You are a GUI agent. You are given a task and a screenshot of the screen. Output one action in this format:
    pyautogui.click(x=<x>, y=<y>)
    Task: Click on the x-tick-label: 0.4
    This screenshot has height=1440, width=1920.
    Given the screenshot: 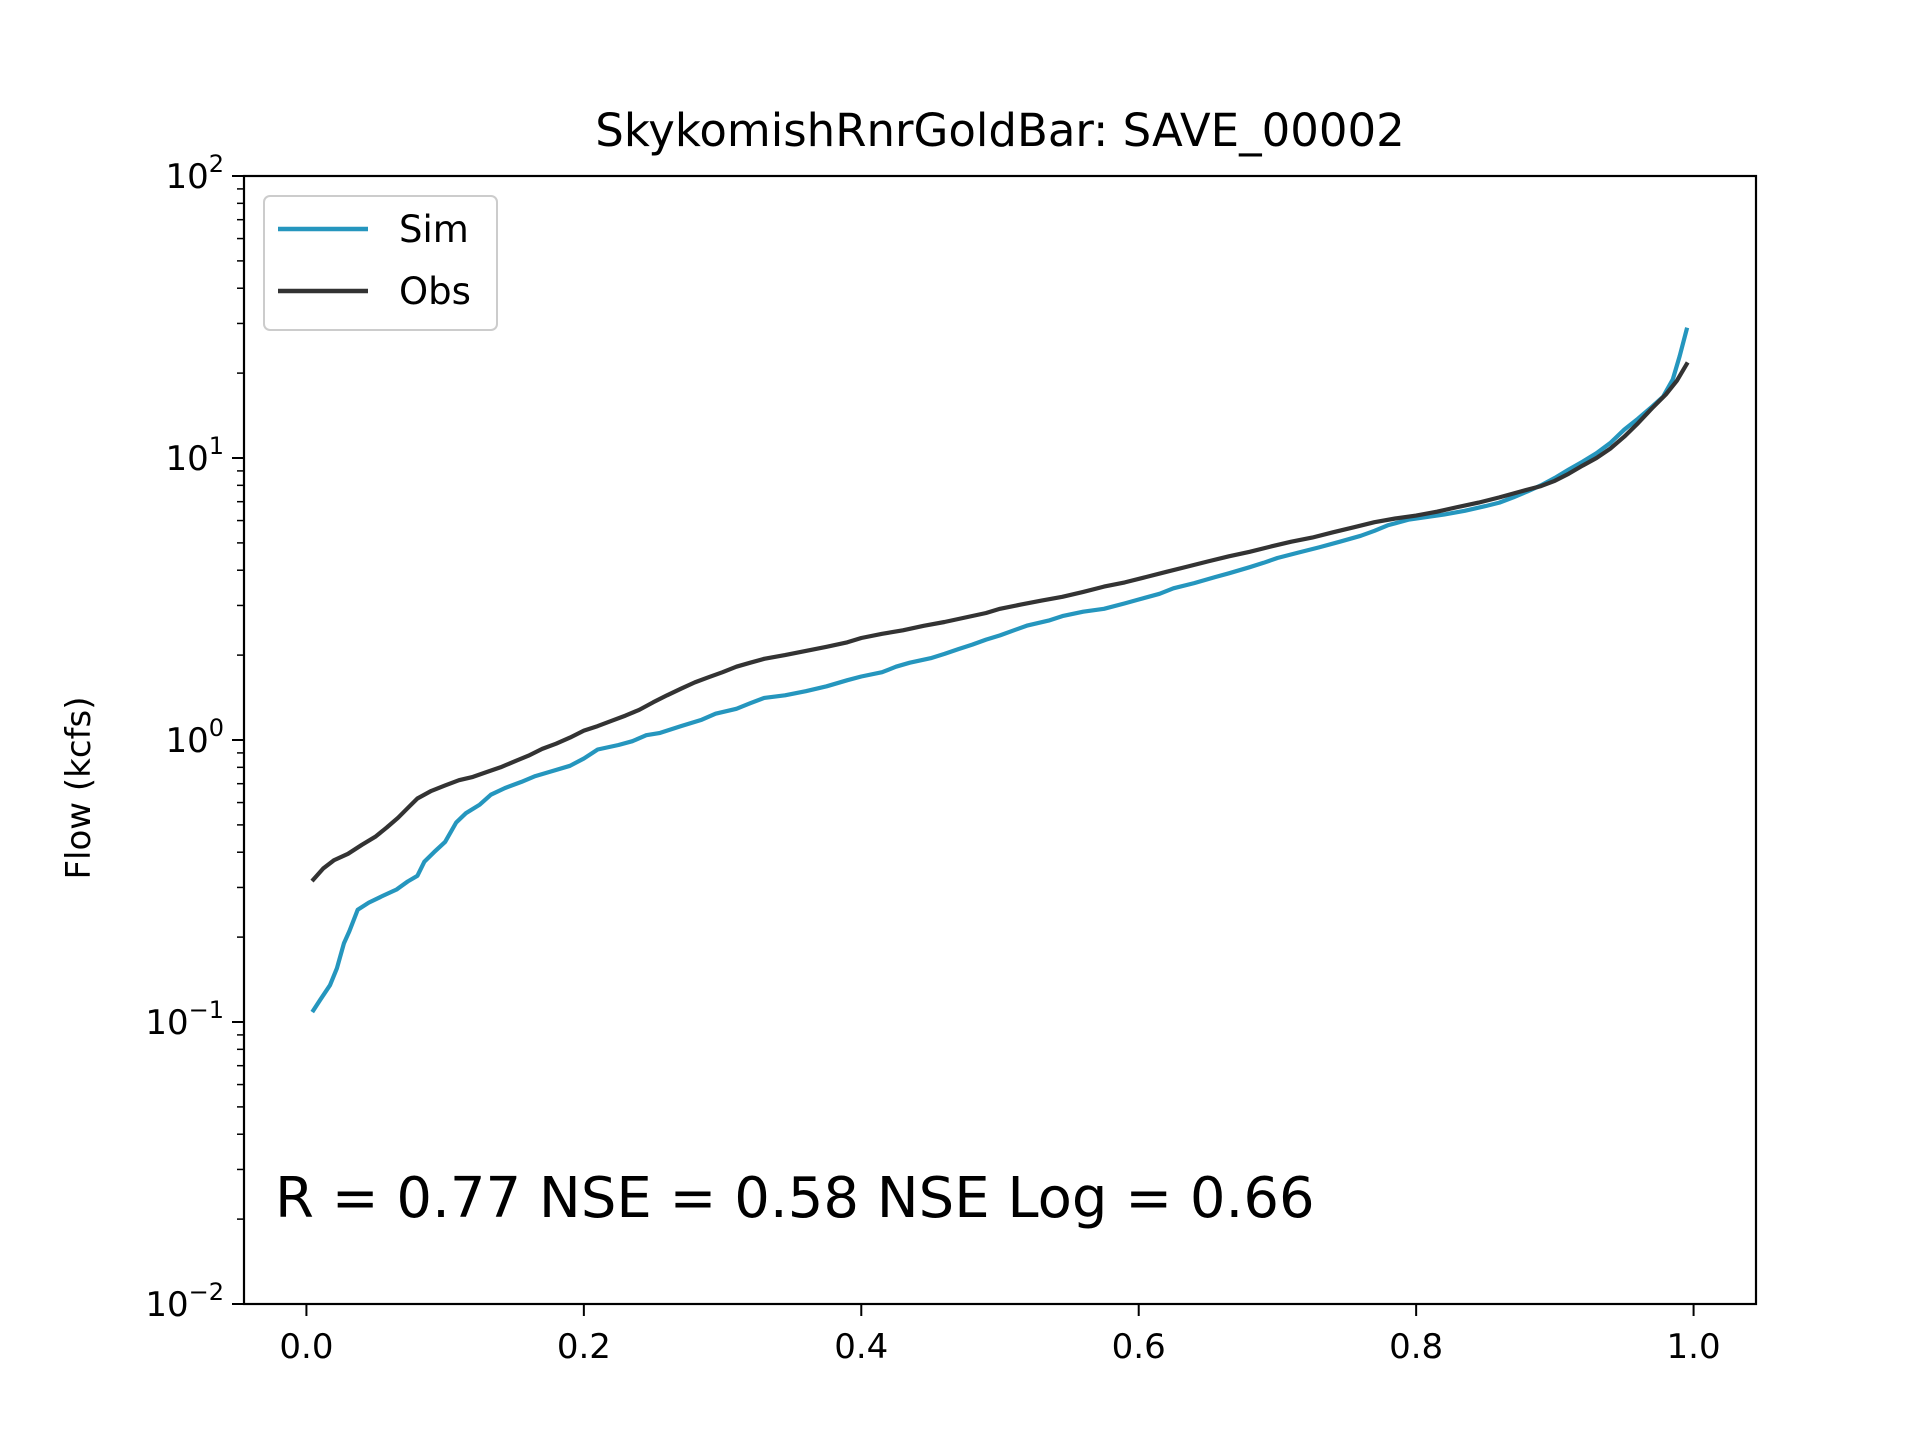 What is the action you would take?
    pyautogui.click(x=861, y=1347)
    